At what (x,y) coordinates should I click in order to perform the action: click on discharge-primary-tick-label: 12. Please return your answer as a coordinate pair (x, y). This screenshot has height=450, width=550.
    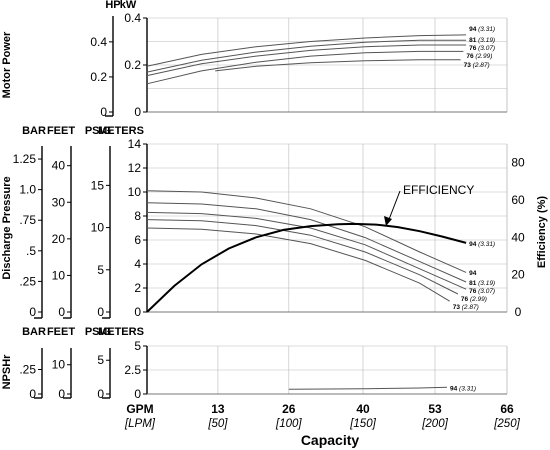
    Looking at the image, I should click on (135, 168).